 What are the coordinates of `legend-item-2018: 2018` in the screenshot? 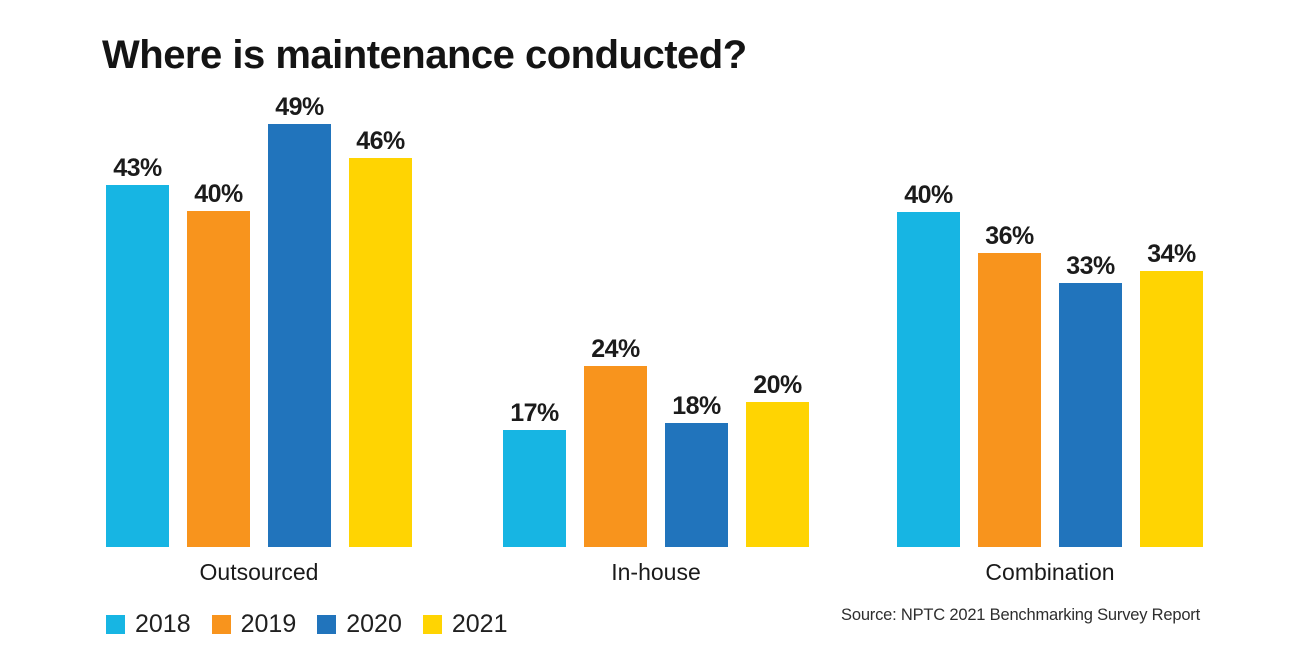 It's located at (148, 624).